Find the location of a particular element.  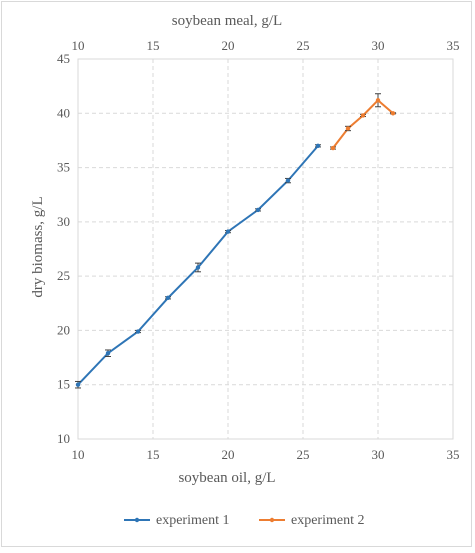

y-axis-ticks: 10 15 20 25 30 35 40 45 is located at coordinates (63, 248).